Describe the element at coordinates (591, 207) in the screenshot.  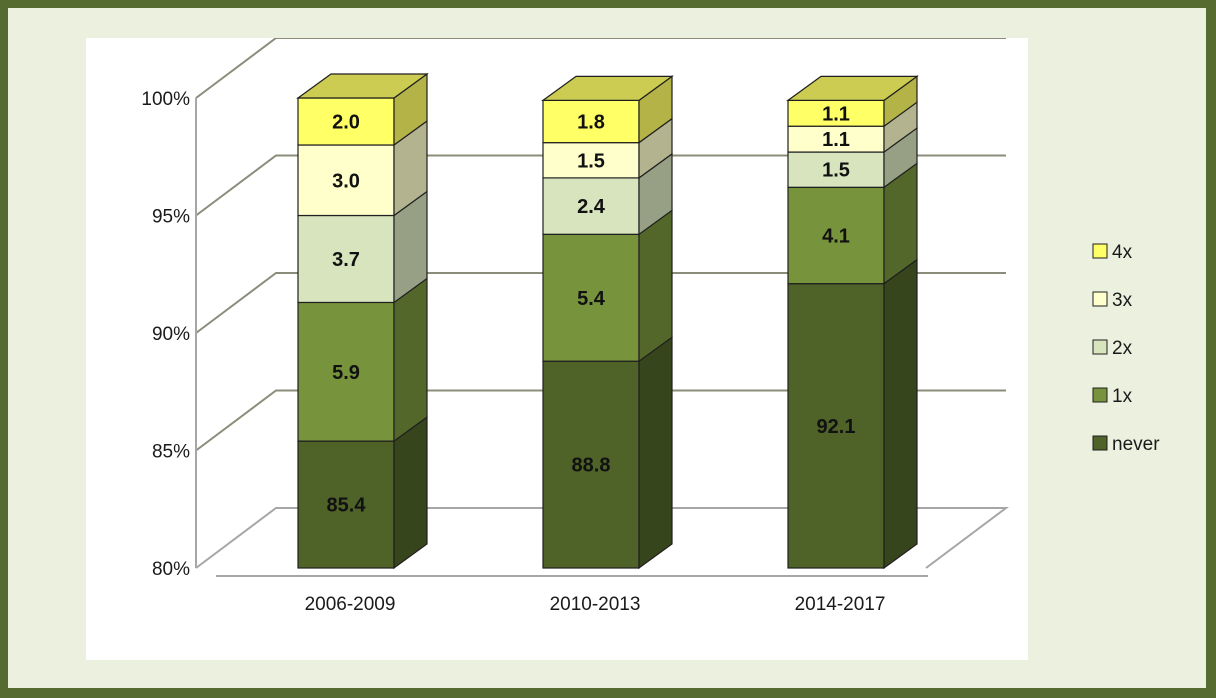
I see `data-label: 2.4` at that location.